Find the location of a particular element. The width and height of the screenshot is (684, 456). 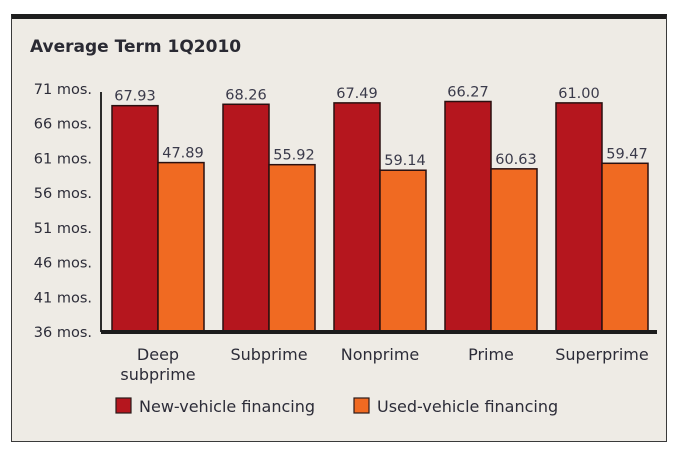

y-tick-label: 36 mos. is located at coordinates (63, 333).